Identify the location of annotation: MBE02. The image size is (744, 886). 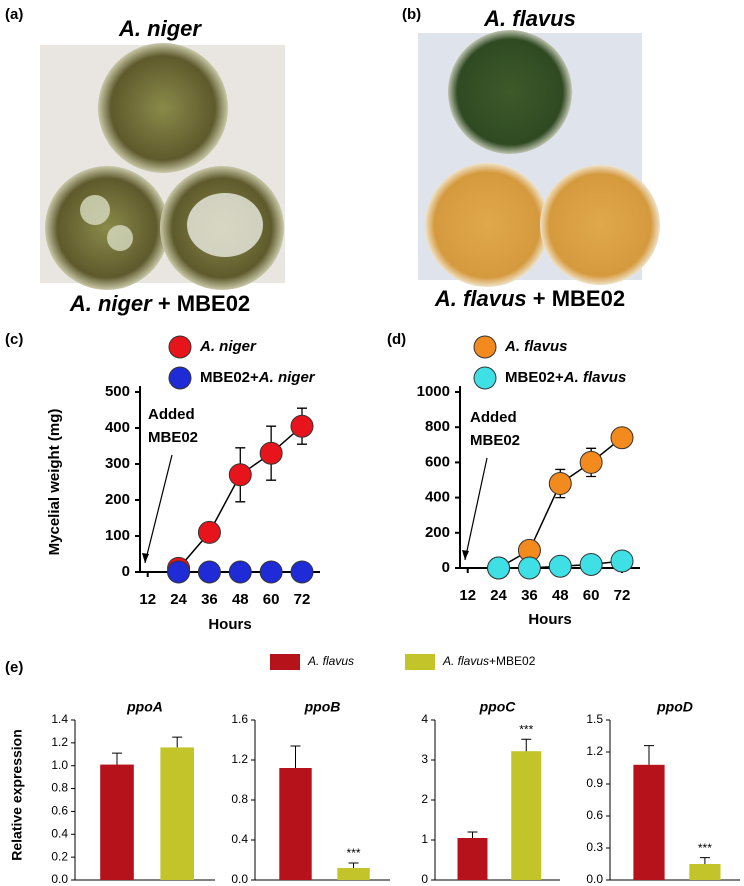
(495, 440).